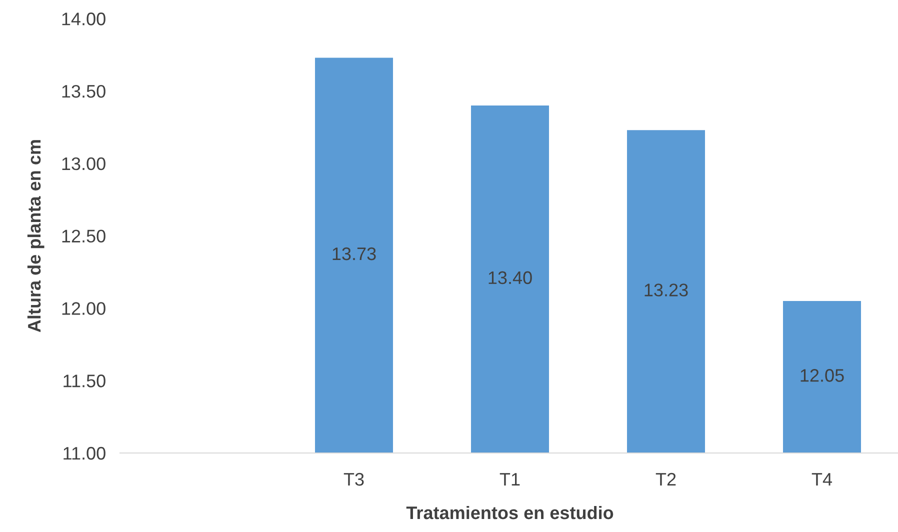  I want to click on x-tick-label: T3, so click(354, 479).